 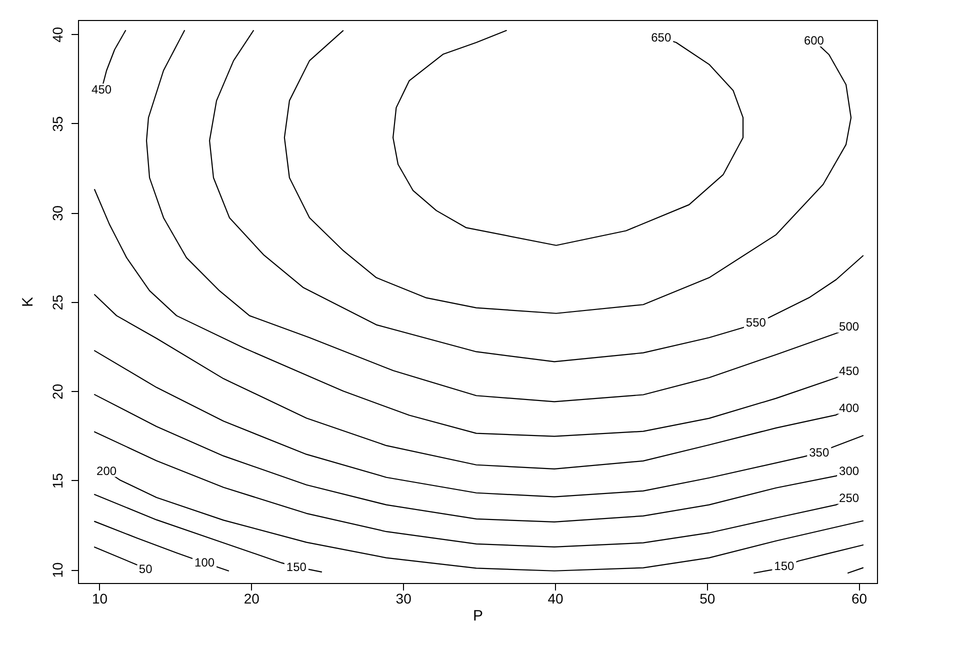 I want to click on y-tick-label: 30, so click(x=58, y=213).